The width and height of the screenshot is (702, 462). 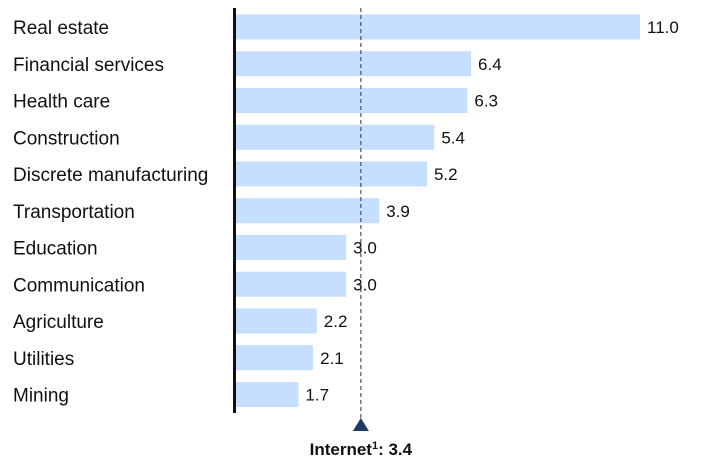 I want to click on category-label-construction: Construction, so click(x=66, y=138).